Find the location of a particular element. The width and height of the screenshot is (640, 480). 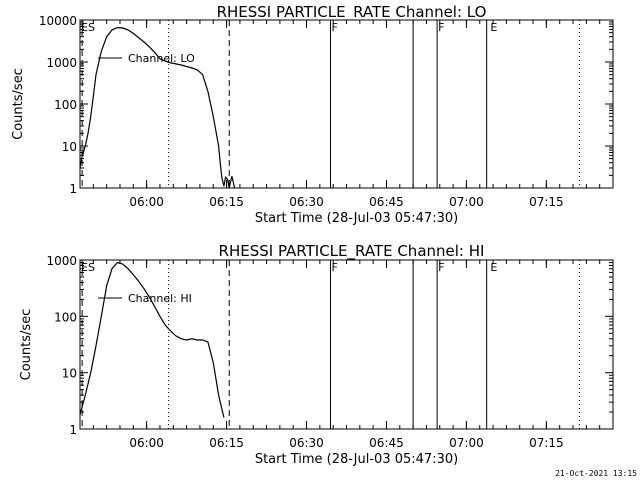

panel1-legend-label: Channel: LO is located at coordinates (161, 58).